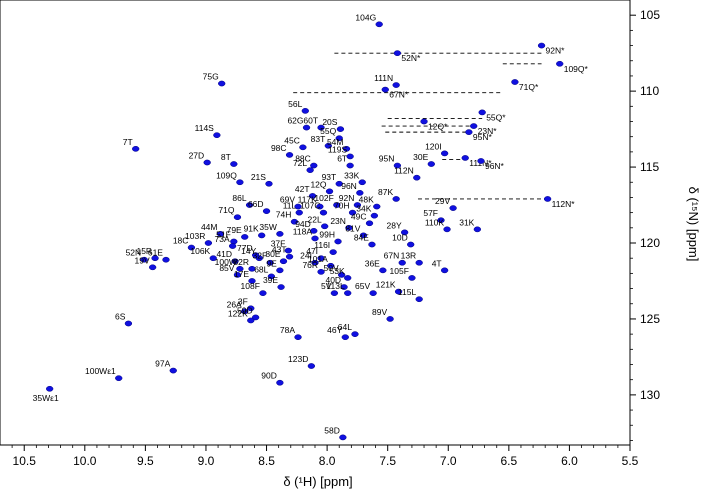  I want to click on x-axis-ticks: 10.5 10.0 9.5 9.0 8.5 8.0 7.5 7.0 6.5 6.0 5.5, so click(325, 456).